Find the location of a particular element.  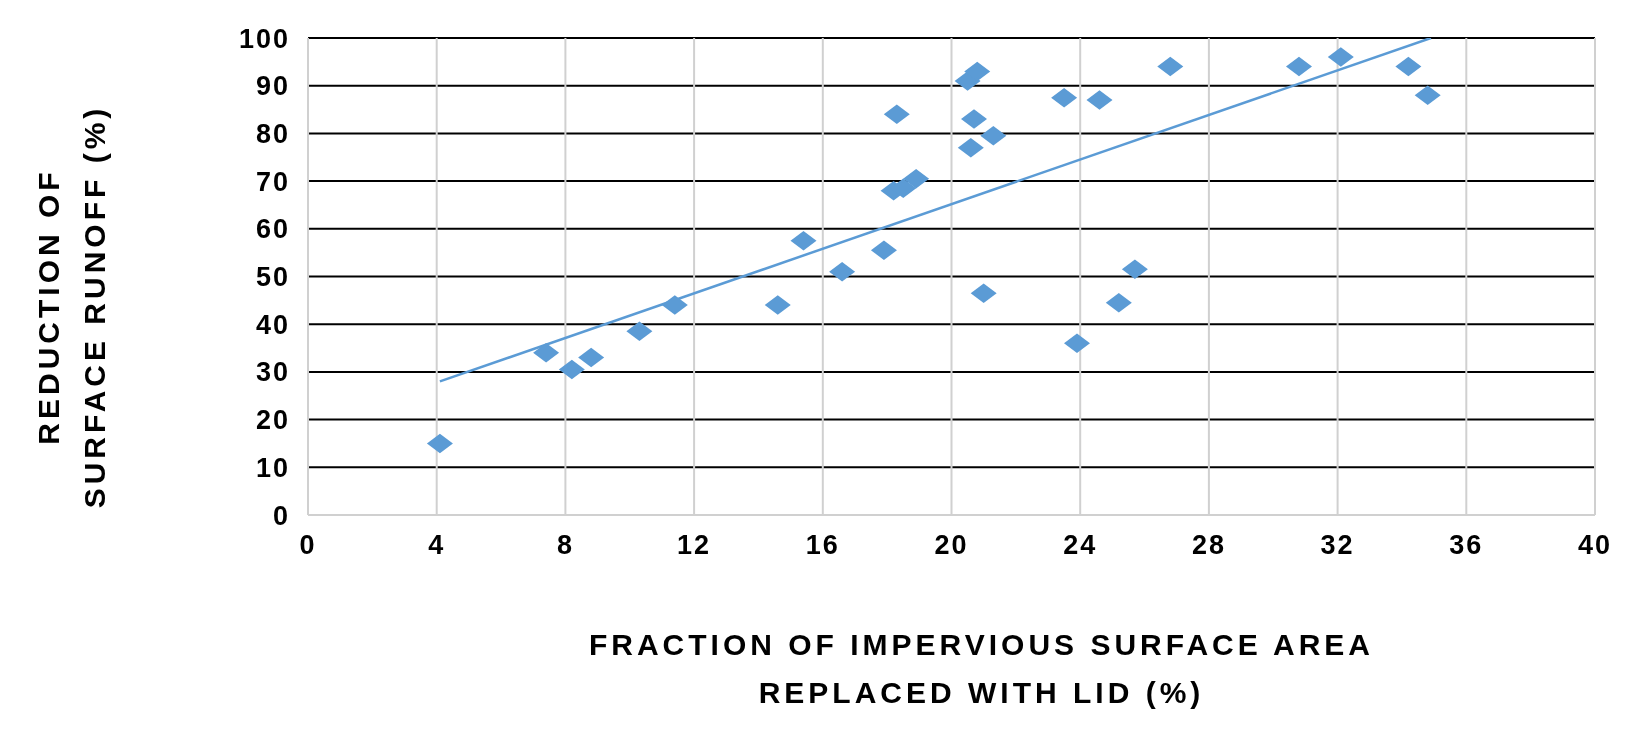

x-tick-label: 0 is located at coordinates (308, 545).